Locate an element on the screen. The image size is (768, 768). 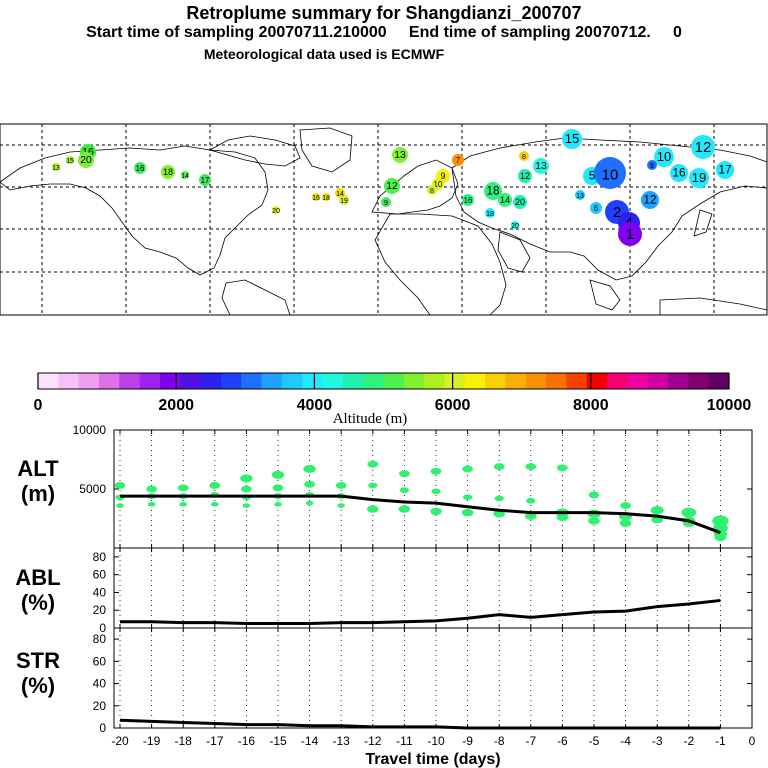
y-tick-label: 0 is located at coordinates (102, 628).